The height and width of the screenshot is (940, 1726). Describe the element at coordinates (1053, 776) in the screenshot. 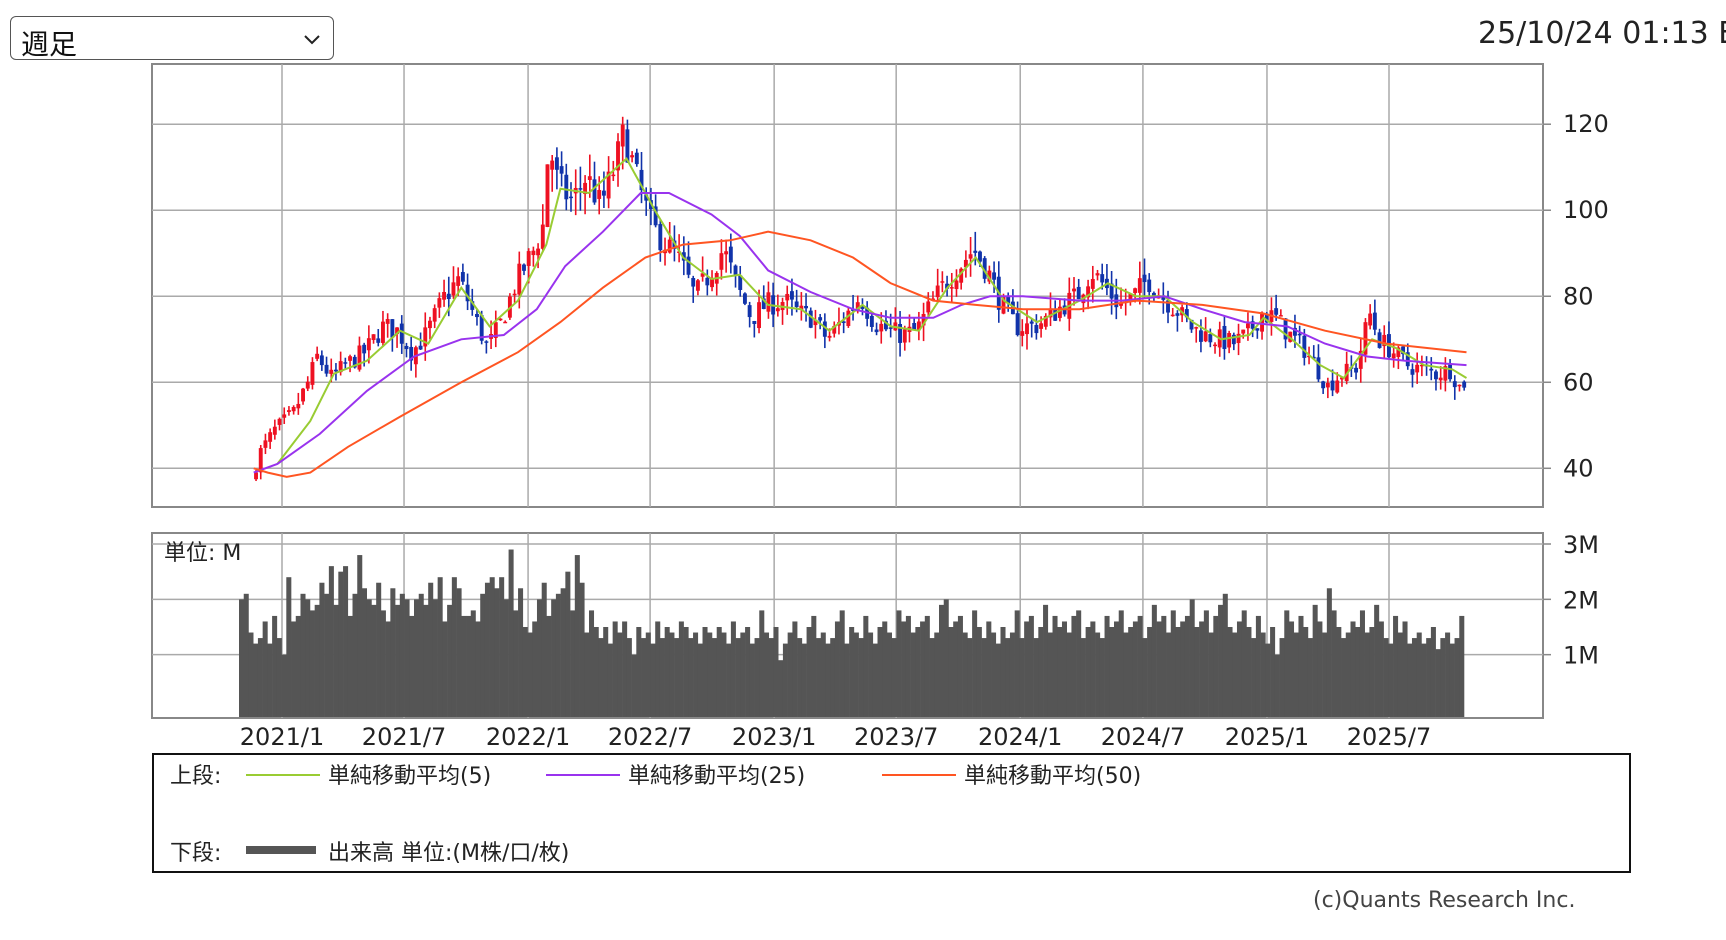

I see `legend-sma50-label: 単純移動平均(50)` at that location.